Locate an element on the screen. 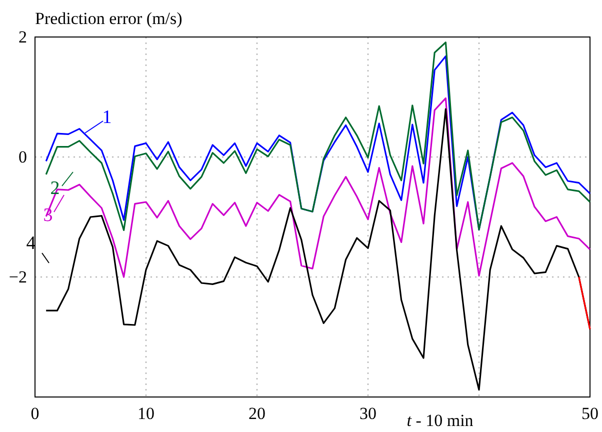 Image resolution: width=602 pixels, height=432 pixels. legend-label: 2 is located at coordinates (55, 188).